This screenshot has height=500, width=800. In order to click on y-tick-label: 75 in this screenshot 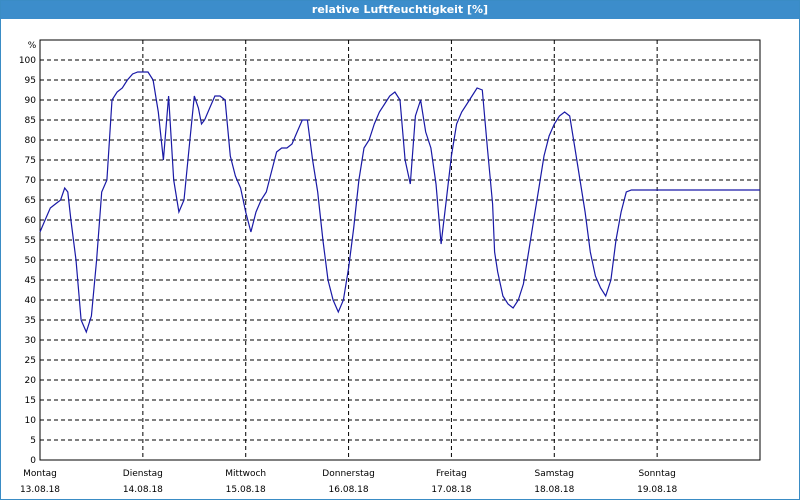, I will do `click(30, 161)`.